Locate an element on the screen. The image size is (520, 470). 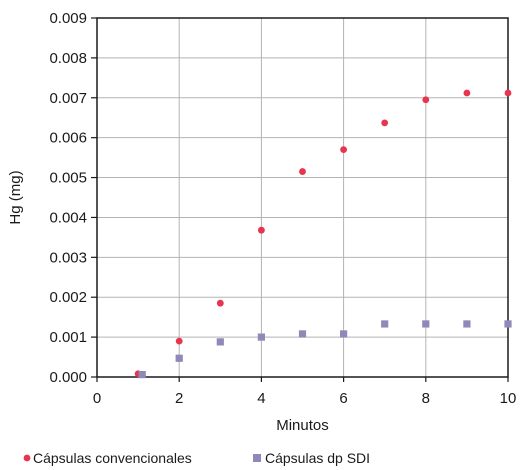
y-tick-label: 0.000 is located at coordinates (68, 377).